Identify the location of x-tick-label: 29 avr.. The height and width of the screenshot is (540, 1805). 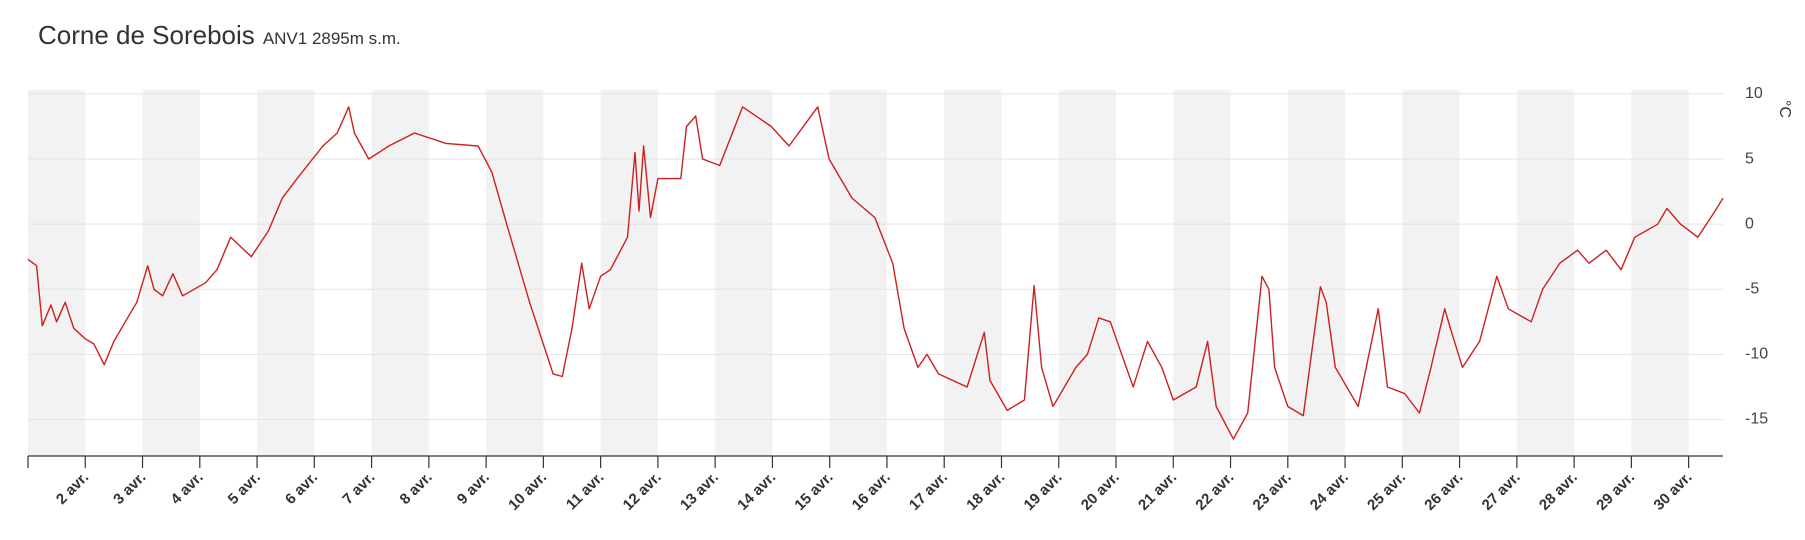
(1615, 491).